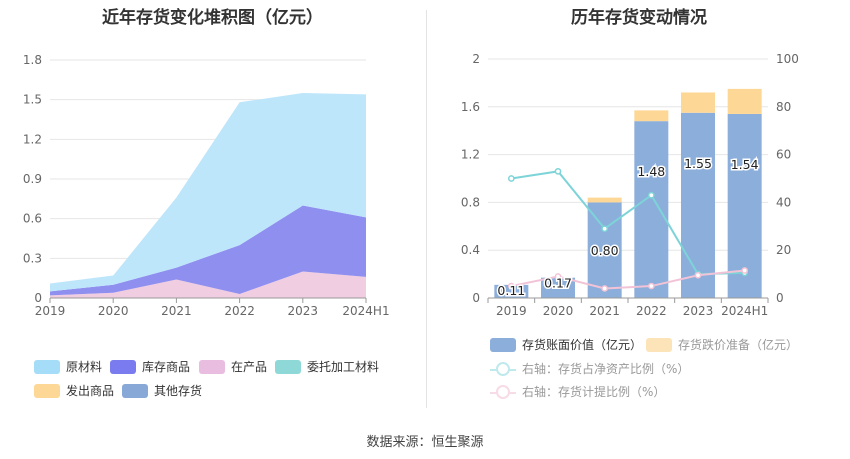 Image resolution: width=850 pixels, height=459 pixels. What do you see at coordinates (470, 107) in the screenshot?
I see `y-left-tick-label: 1.6` at bounding box center [470, 107].